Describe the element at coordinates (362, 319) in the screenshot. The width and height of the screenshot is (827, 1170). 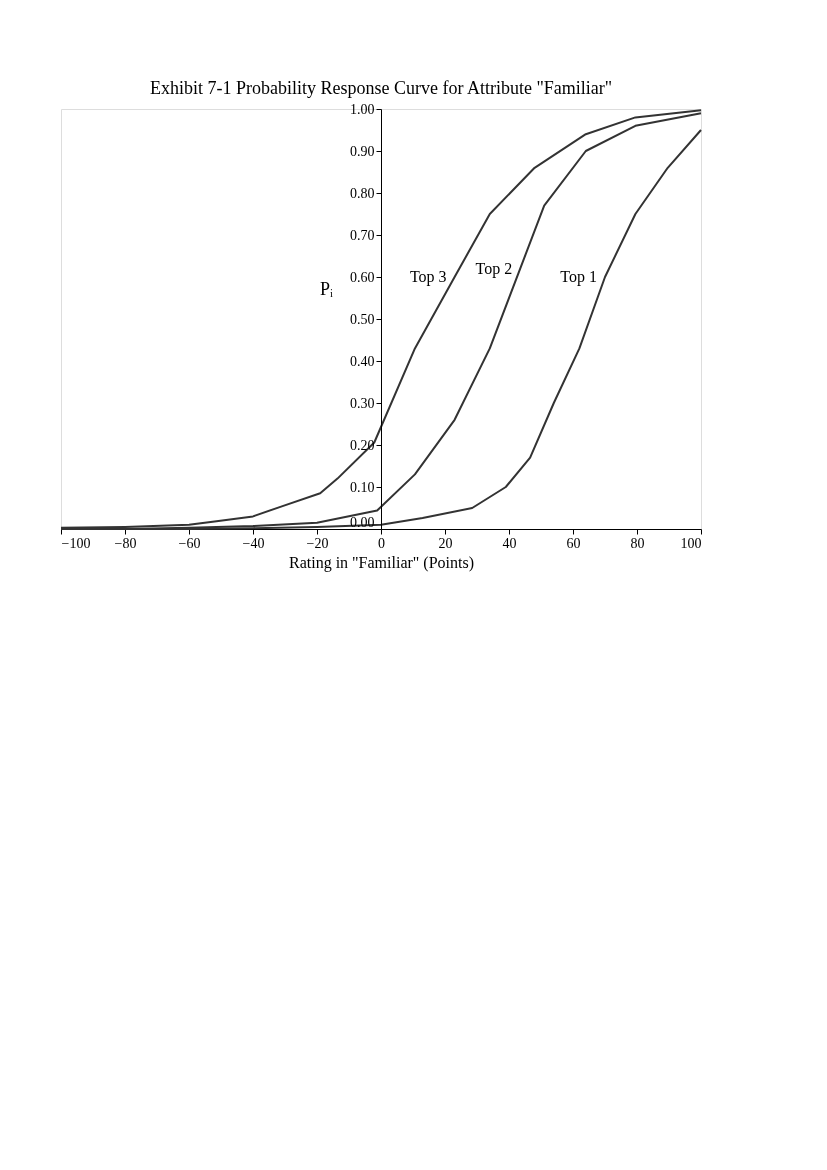
I see `y-tick-label: 0.50` at that location.